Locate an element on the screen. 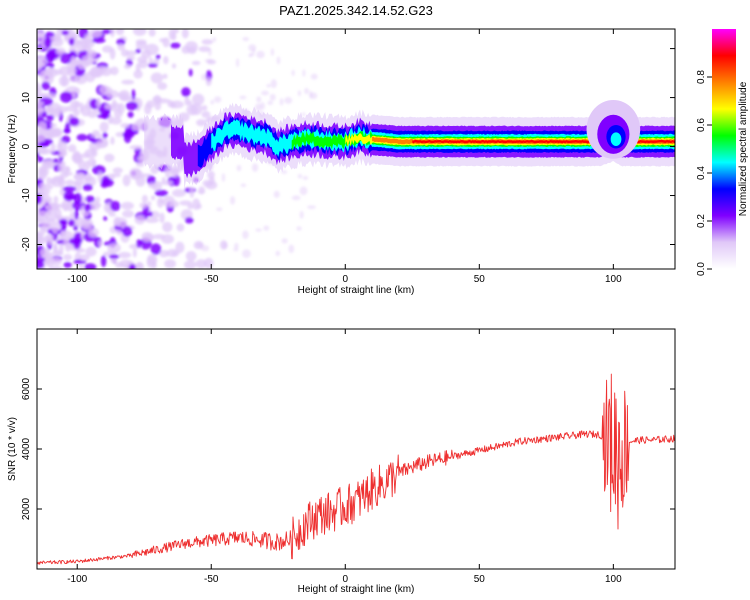 The image size is (750, 600). colorbar-tick-label: 0.0 is located at coordinates (701, 269).